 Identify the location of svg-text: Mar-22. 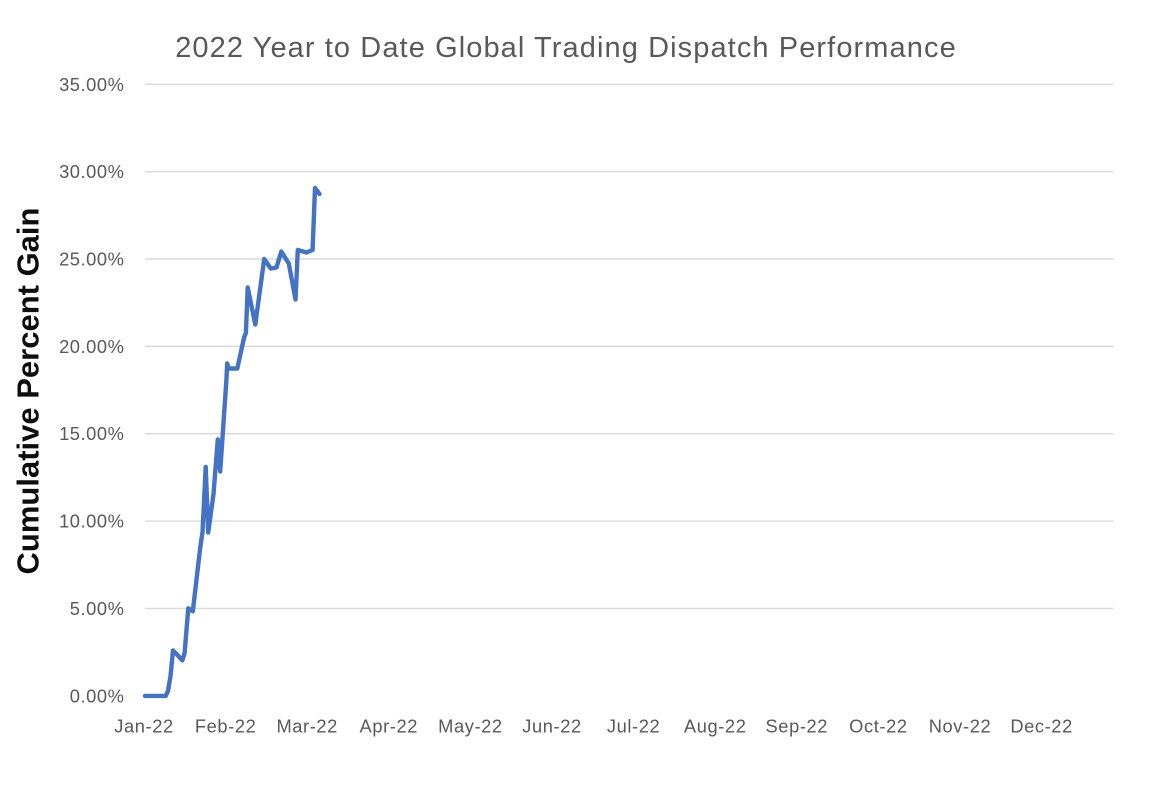
(307, 726).